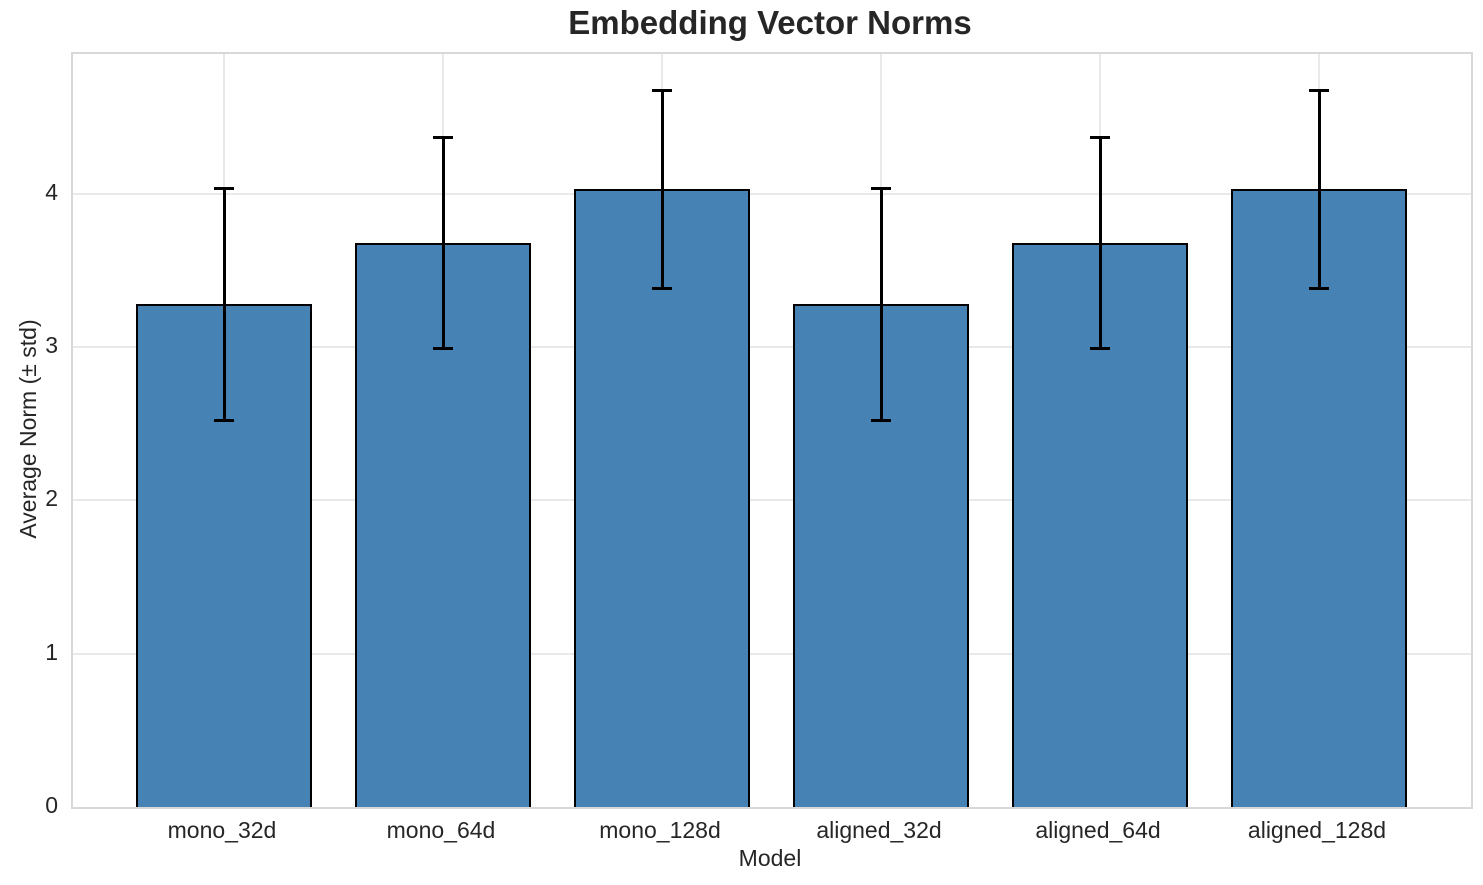  I want to click on y-axis-label: Average Norm (± std), so click(28, 429).